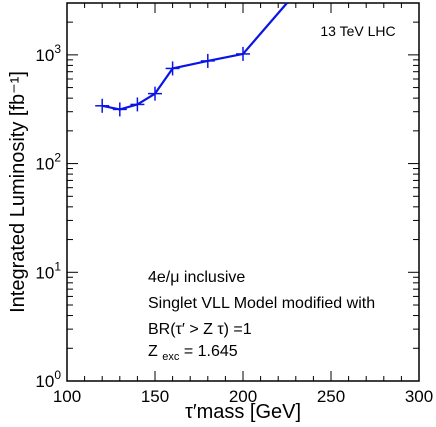  What do you see at coordinates (153, 351) in the screenshot?
I see `annotation-z: Z` at bounding box center [153, 351].